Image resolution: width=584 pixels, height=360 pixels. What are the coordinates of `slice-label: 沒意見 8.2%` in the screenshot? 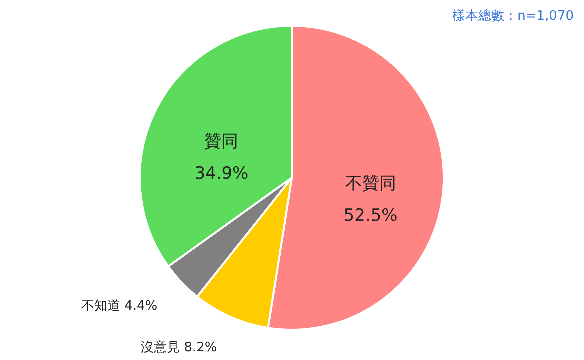 It's located at (179, 348).